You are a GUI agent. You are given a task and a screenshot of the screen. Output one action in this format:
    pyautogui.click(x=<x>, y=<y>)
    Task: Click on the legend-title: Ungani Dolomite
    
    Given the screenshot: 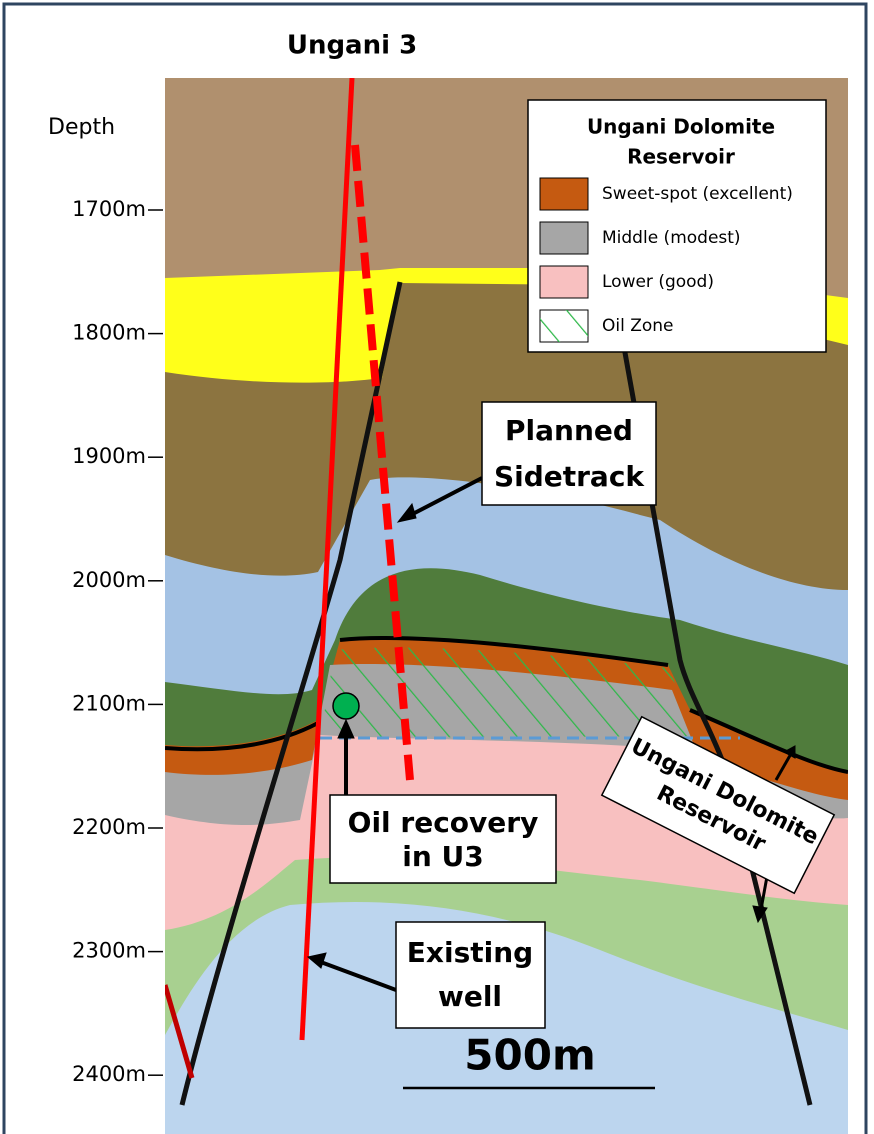 What is the action you would take?
    pyautogui.click(x=681, y=127)
    